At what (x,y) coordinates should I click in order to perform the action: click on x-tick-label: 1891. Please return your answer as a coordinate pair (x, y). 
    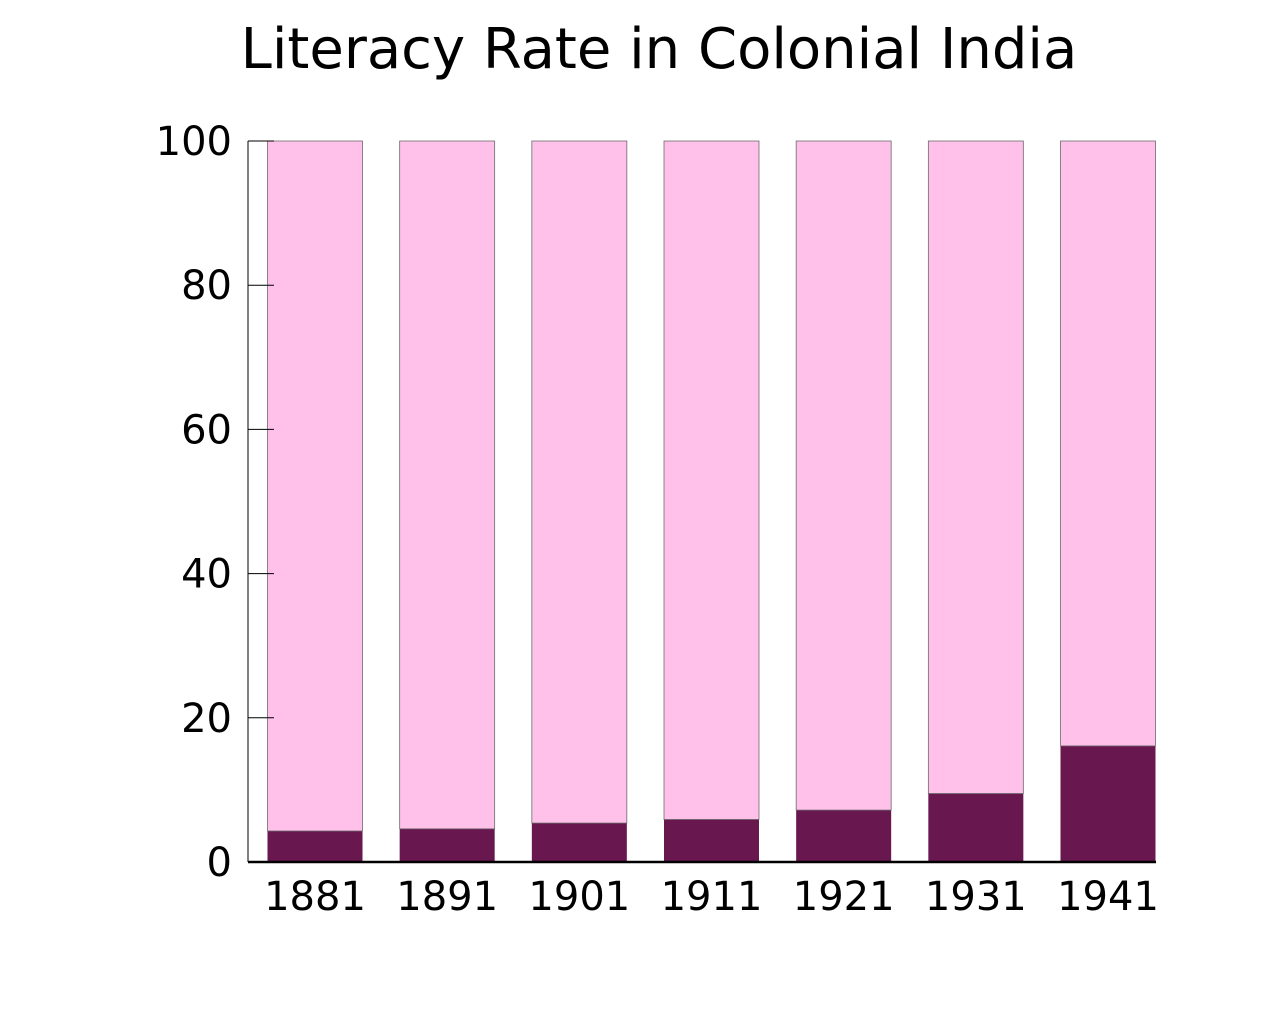
    Looking at the image, I should click on (447, 897).